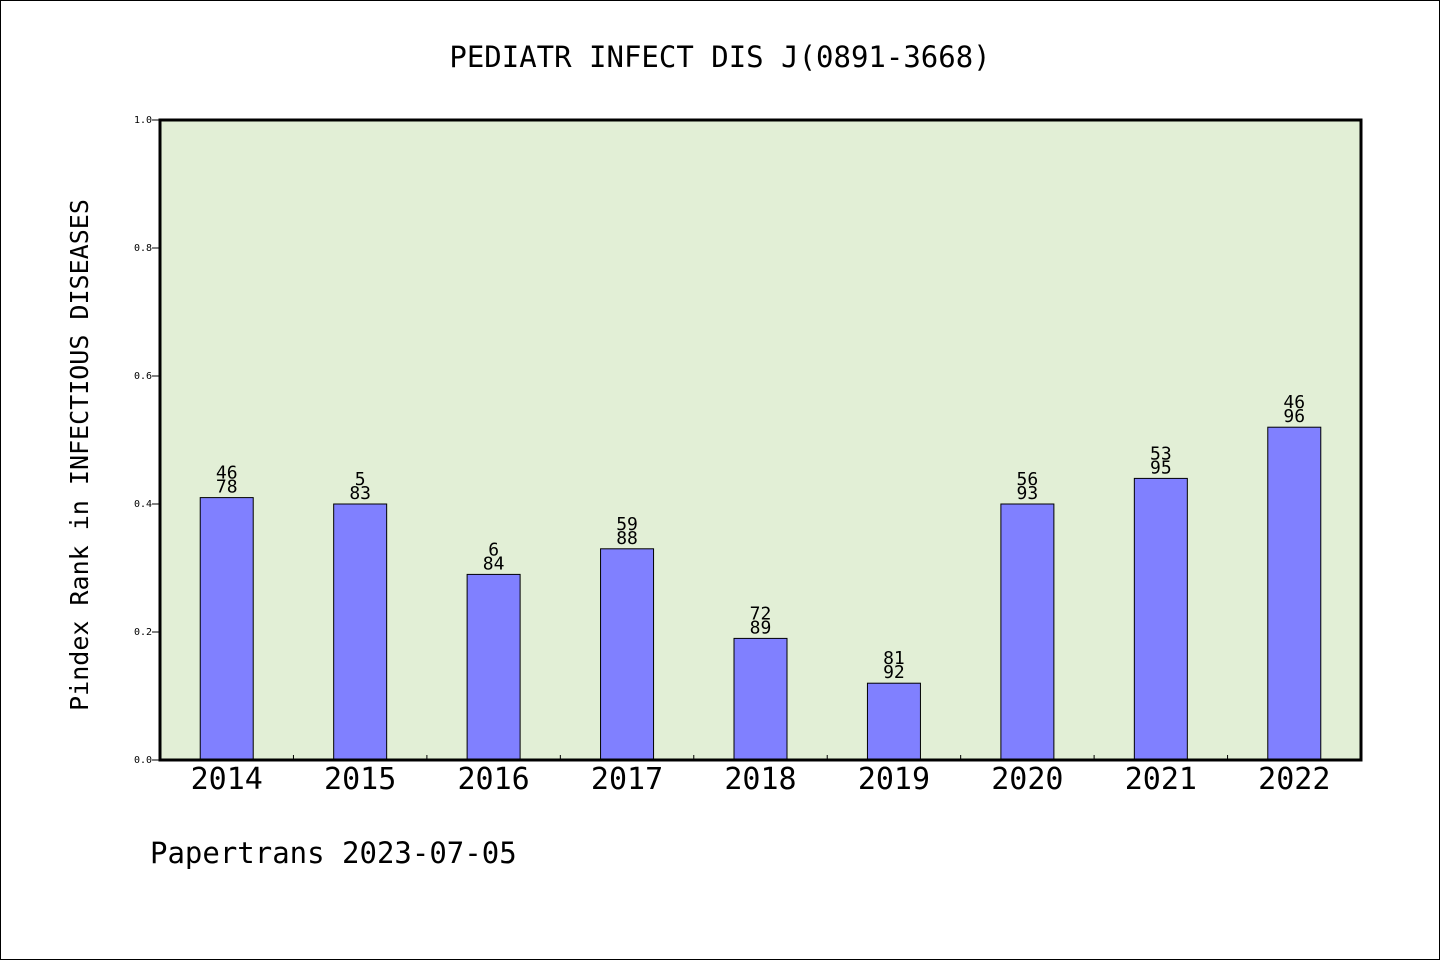 This screenshot has height=960, width=1440. Describe the element at coordinates (1161, 779) in the screenshot. I see `x-tick-label: 2021` at that location.